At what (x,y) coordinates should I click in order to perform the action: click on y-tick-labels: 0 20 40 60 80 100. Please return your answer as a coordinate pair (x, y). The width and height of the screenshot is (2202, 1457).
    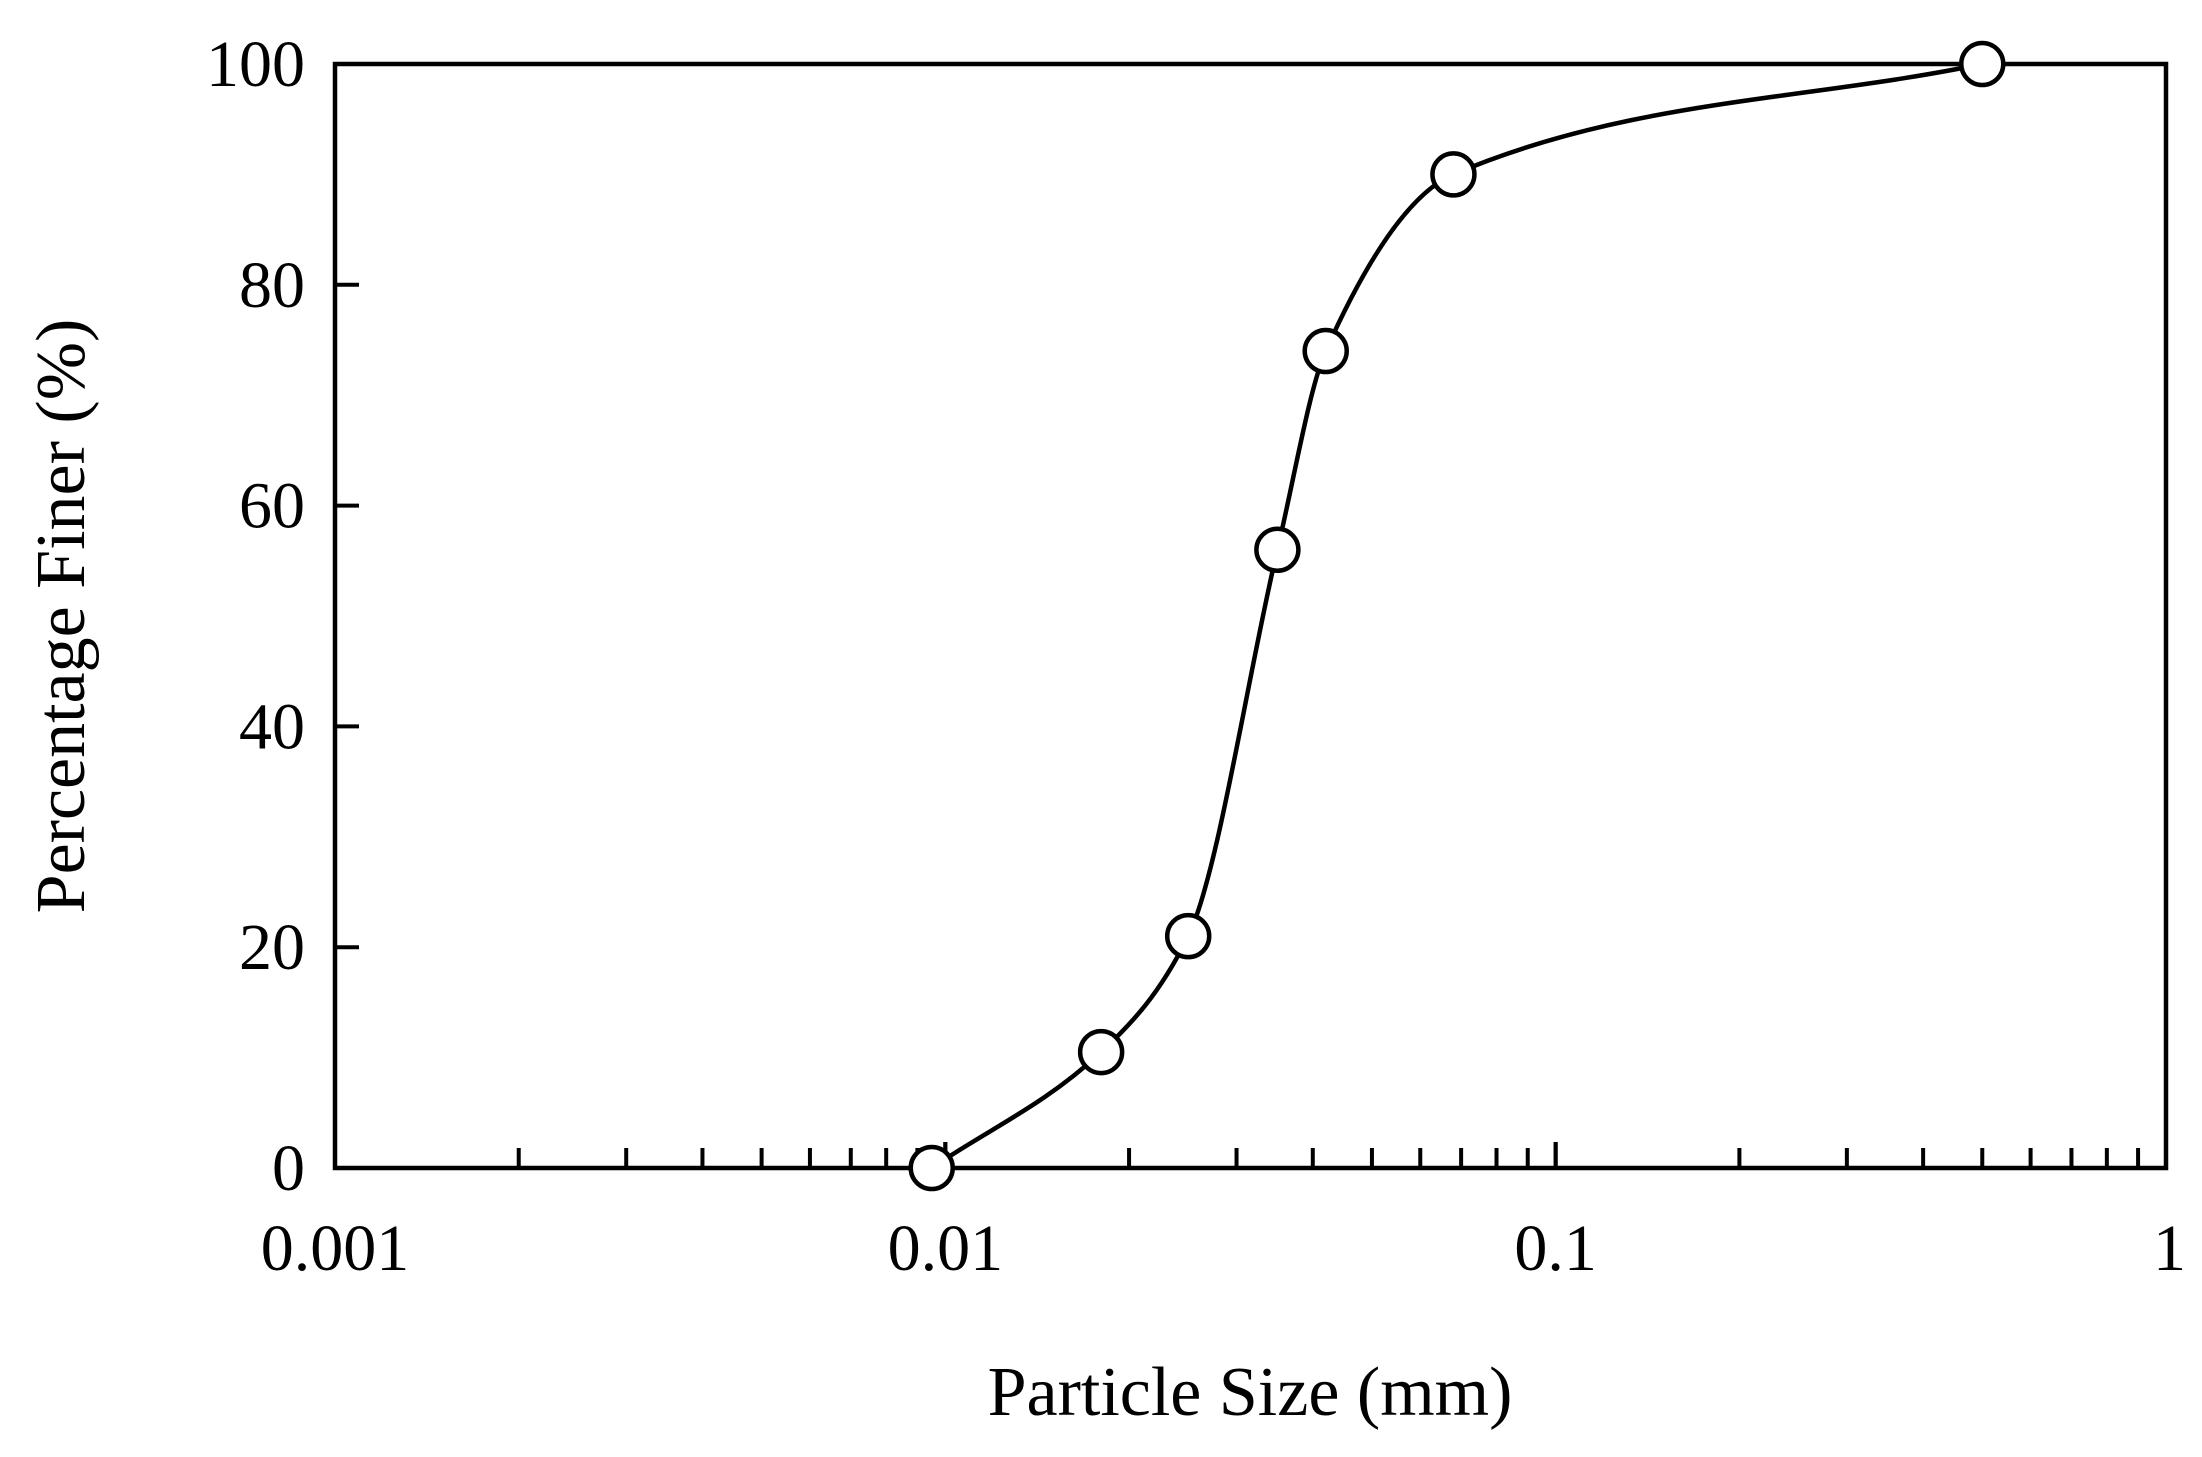
    Looking at the image, I should click on (255, 616).